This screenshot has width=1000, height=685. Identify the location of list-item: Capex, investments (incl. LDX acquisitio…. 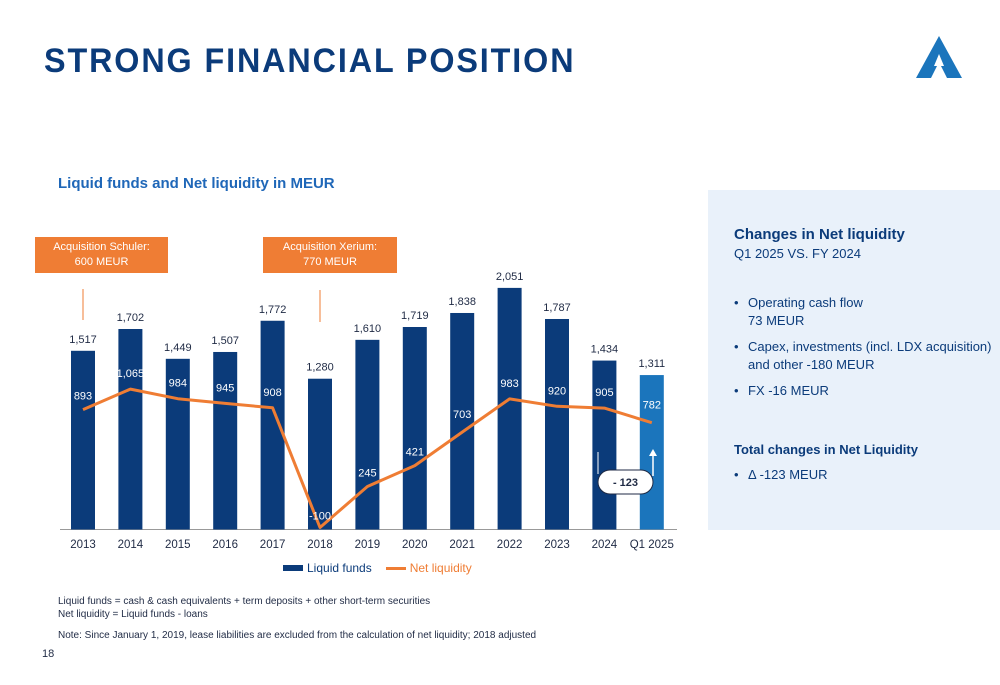
(865, 356).